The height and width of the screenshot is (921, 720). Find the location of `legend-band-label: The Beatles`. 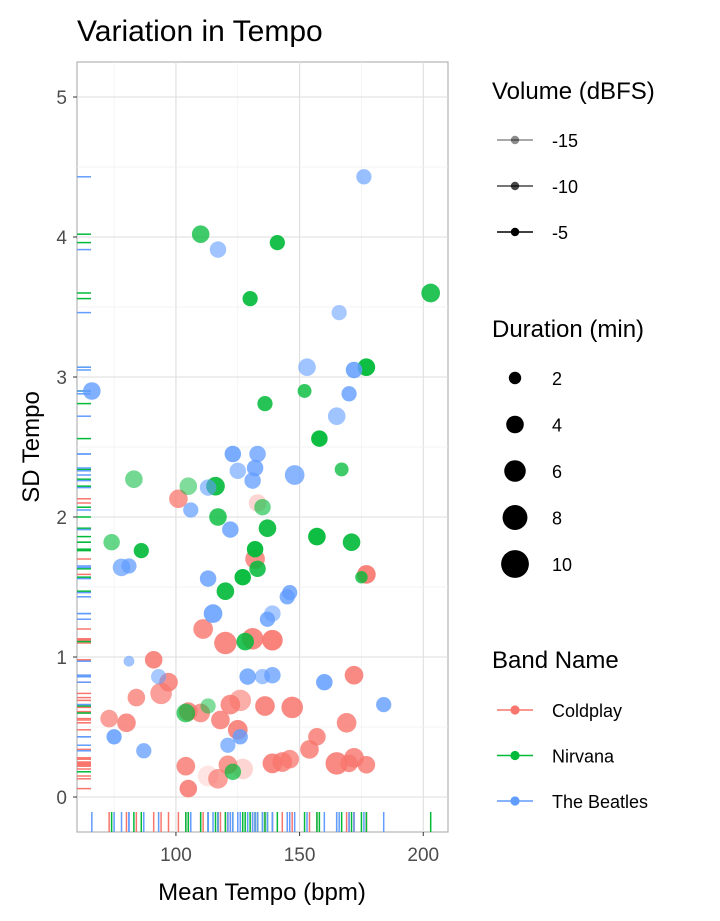

legend-band-label: The Beatles is located at coordinates (600, 802).